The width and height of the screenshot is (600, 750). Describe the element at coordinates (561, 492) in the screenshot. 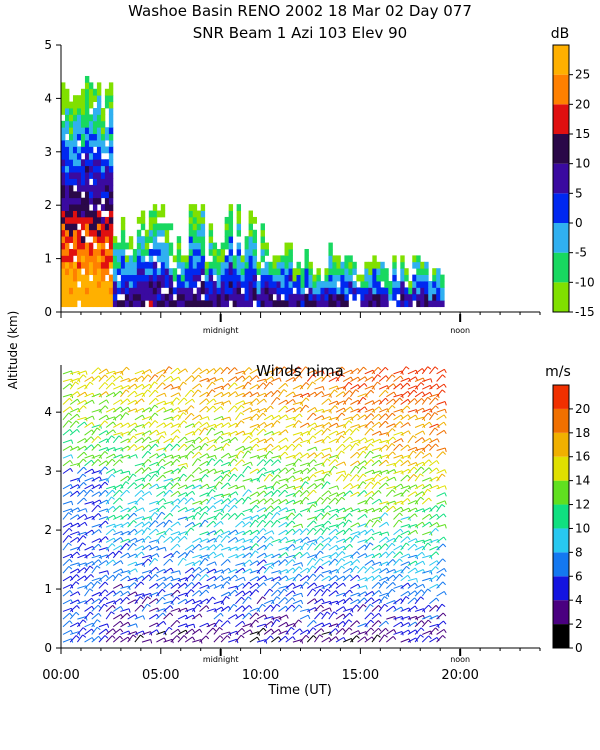

I see `wind-colorbar-swatch` at that location.